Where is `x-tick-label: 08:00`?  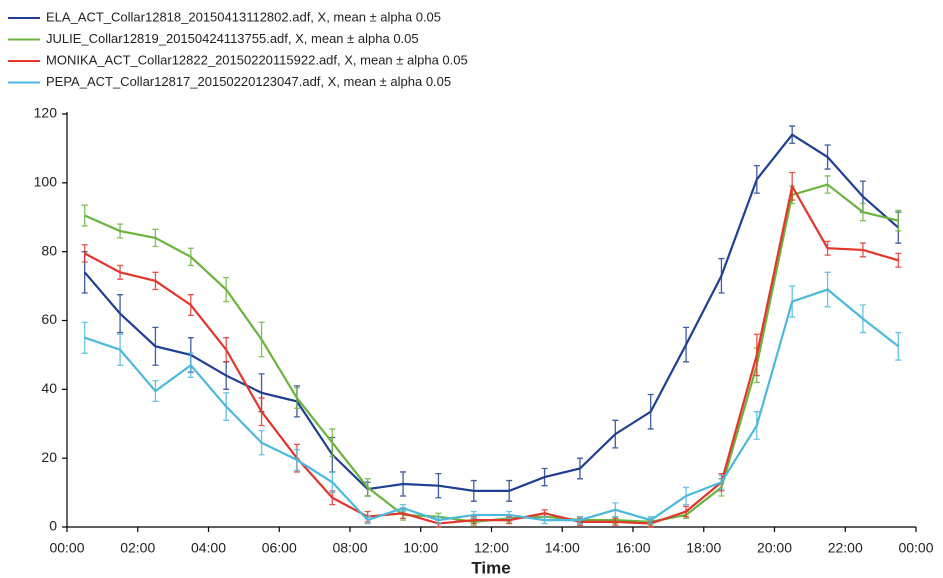 x-tick-label: 08:00 is located at coordinates (349, 548).